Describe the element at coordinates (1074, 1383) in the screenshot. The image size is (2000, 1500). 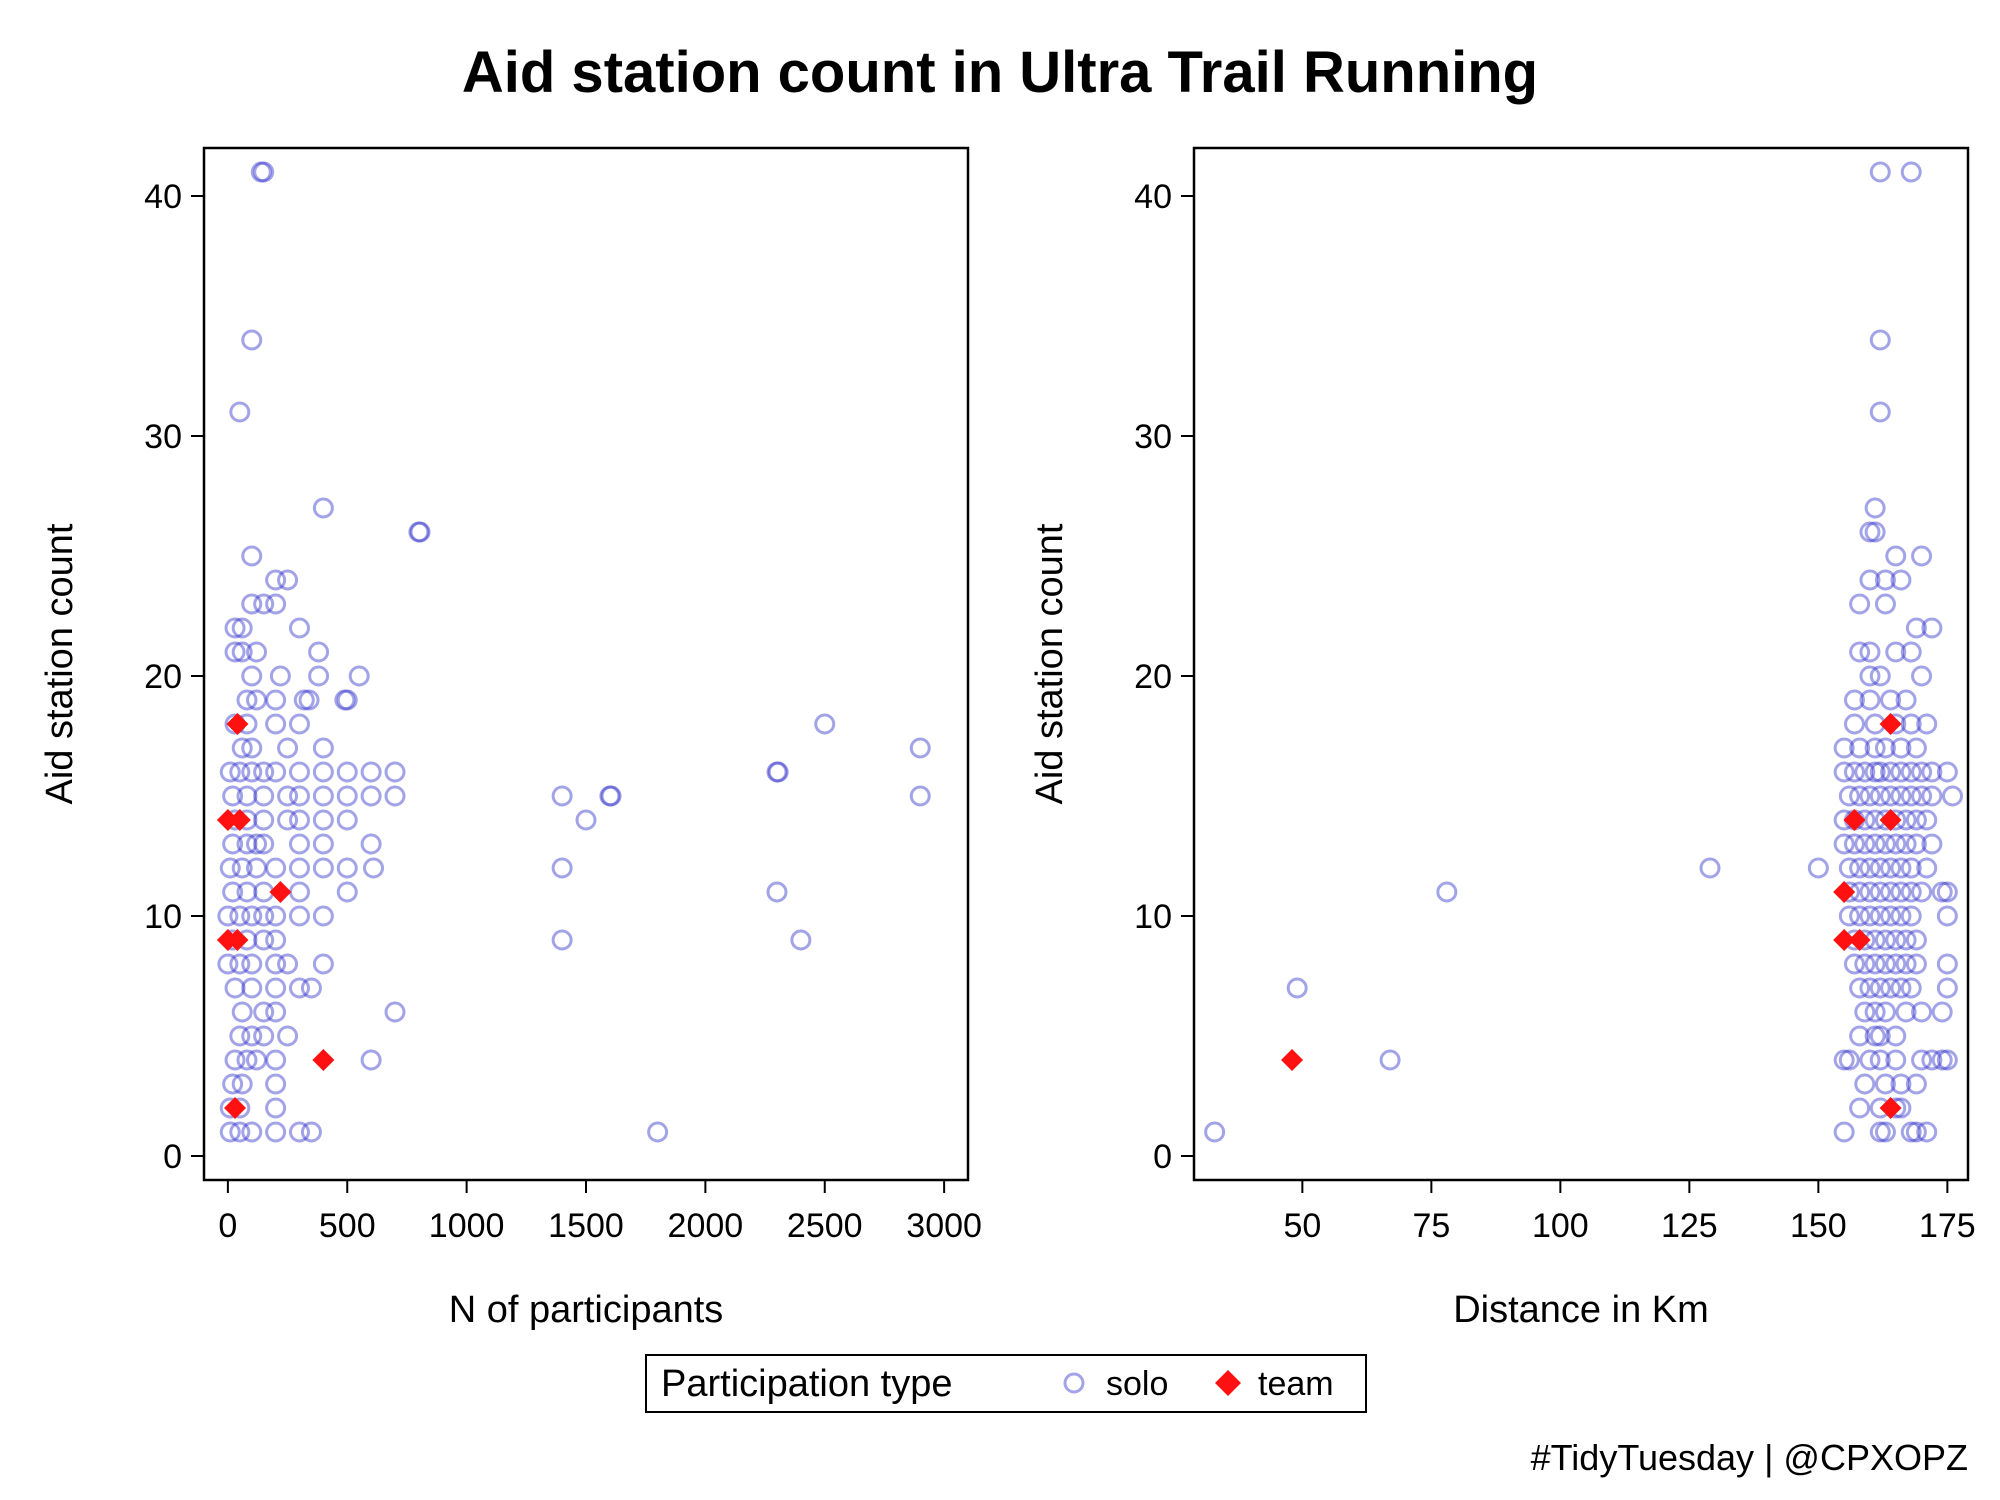
I see `legend-solo-marker` at that location.